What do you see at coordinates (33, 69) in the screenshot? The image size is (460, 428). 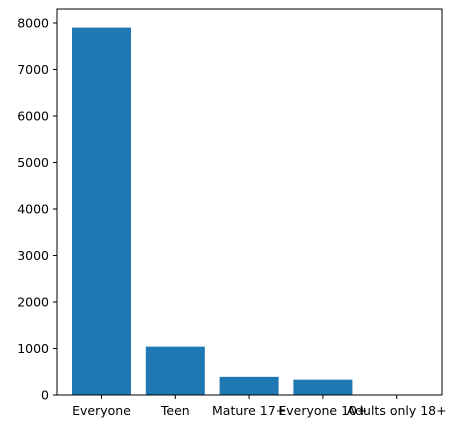 I see `y-tick-label-7: 7000` at bounding box center [33, 69].